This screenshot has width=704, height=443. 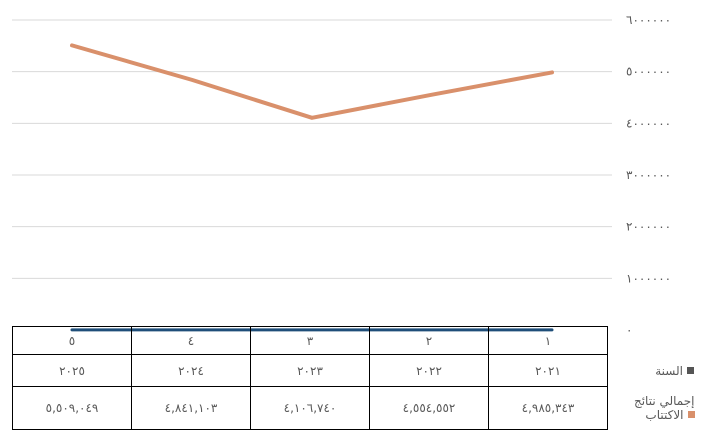 I want to click on category-row: ٥ ٤ ٣ ٢ ١, so click(x=354, y=340).